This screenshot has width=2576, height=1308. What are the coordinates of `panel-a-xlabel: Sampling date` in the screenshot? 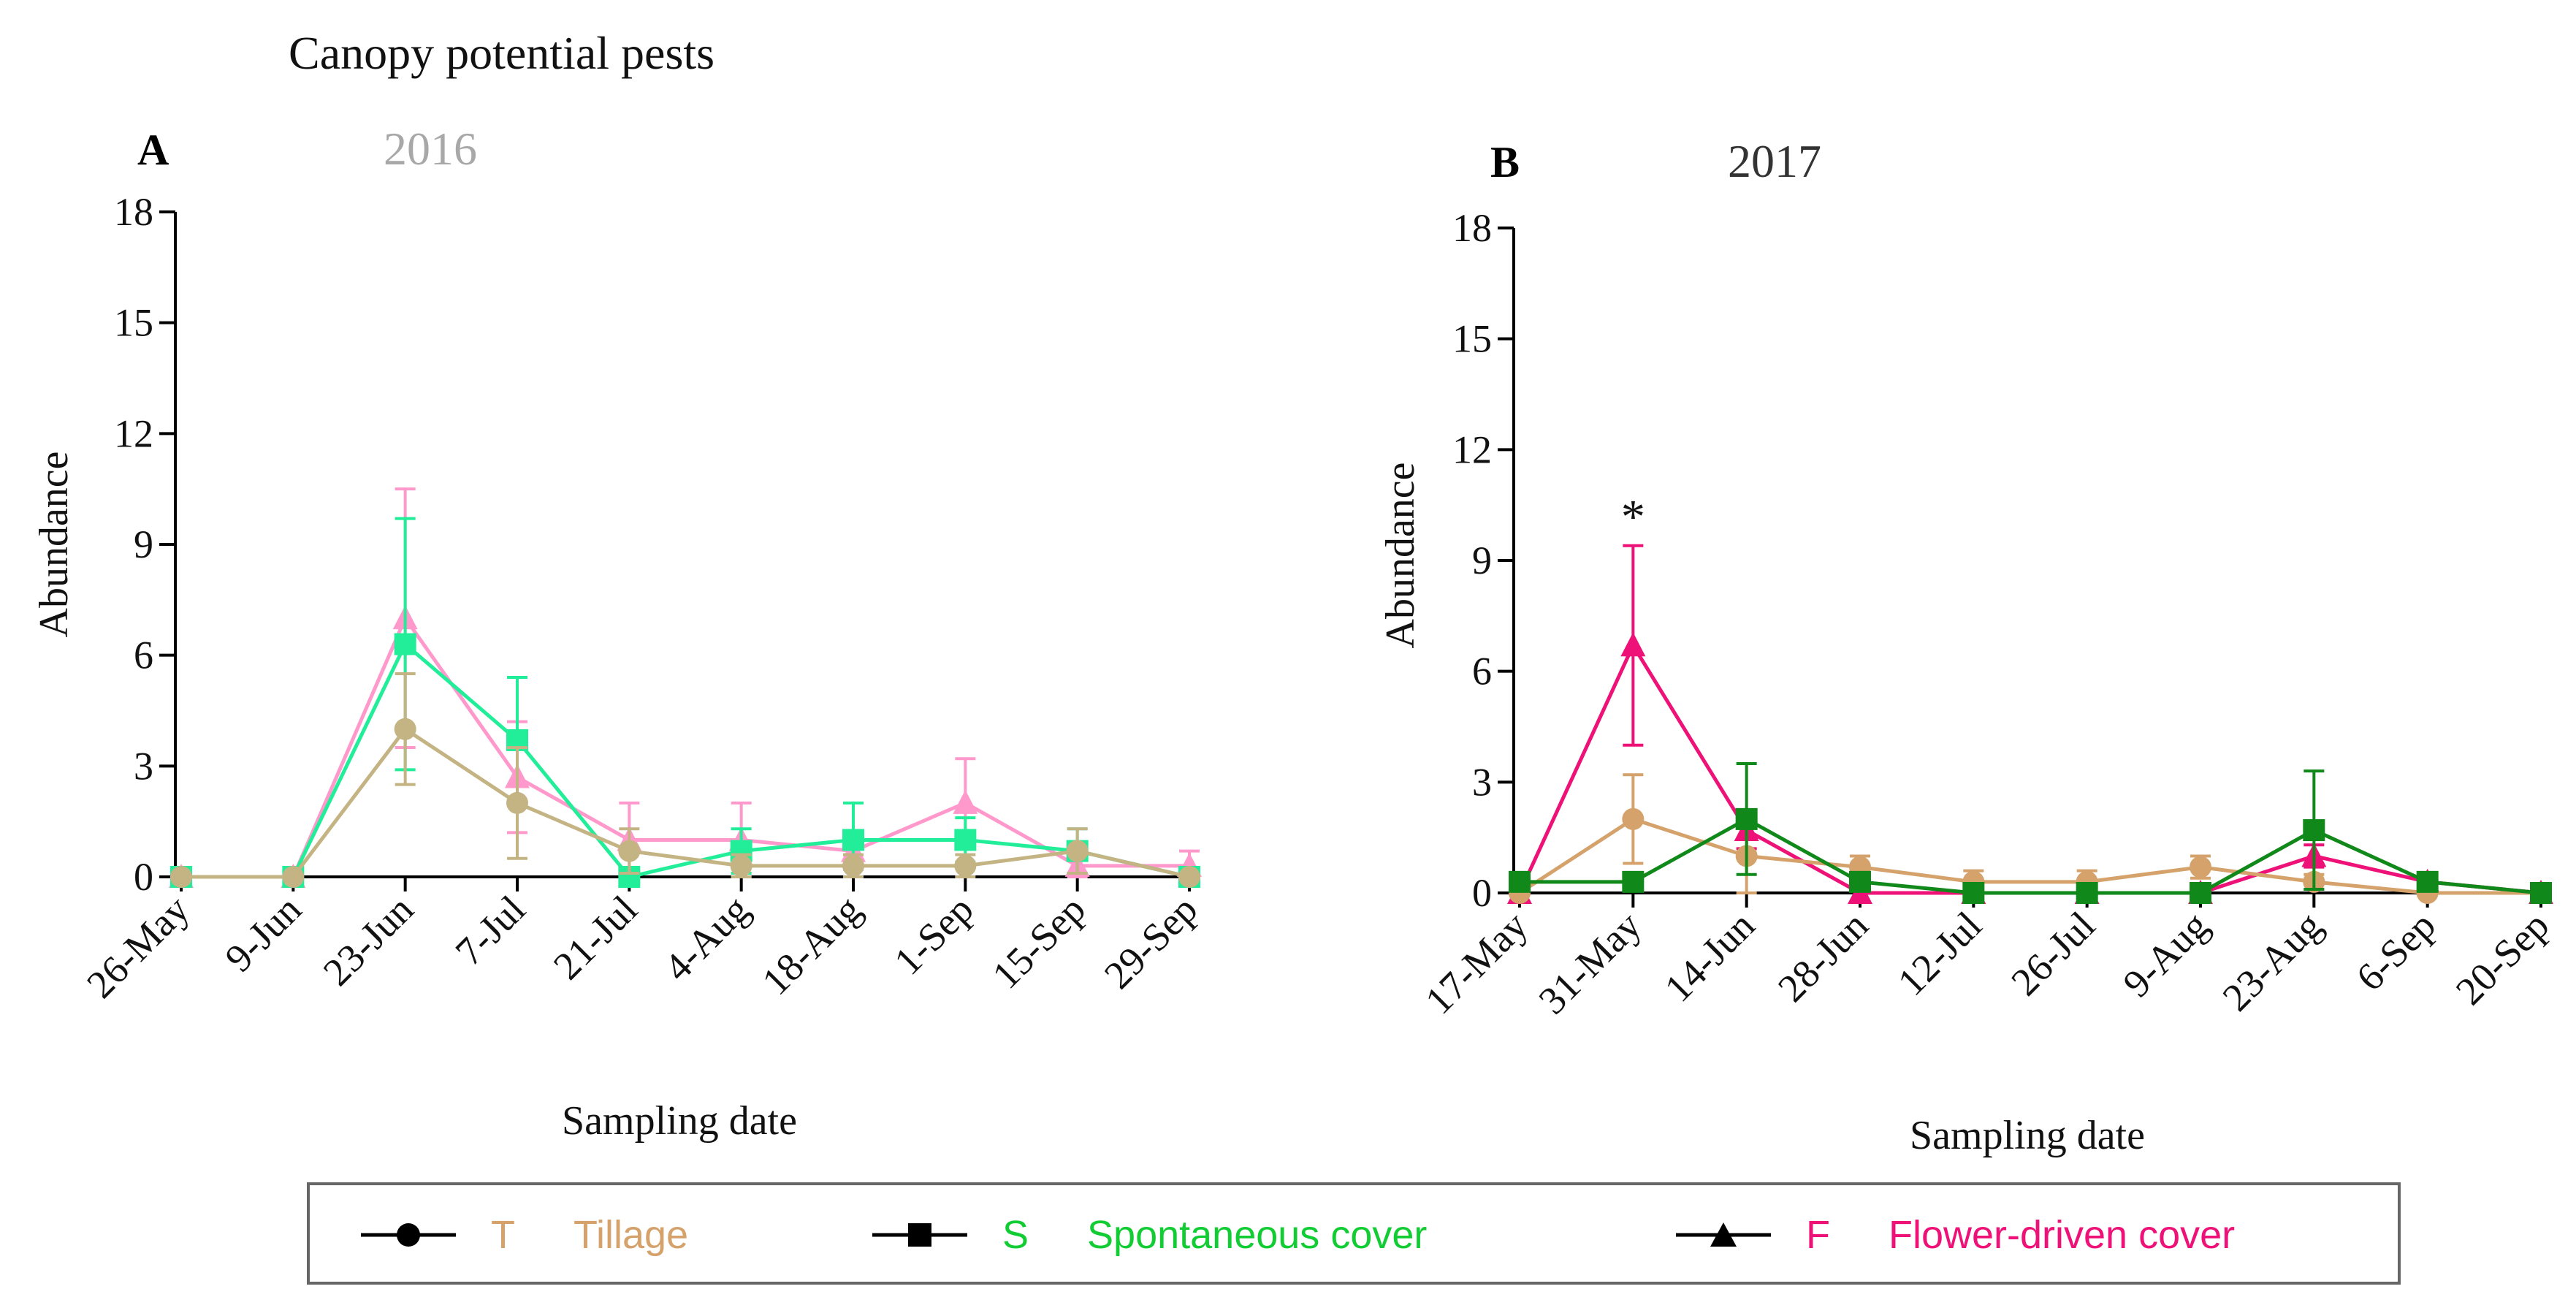 It's located at (680, 1121).